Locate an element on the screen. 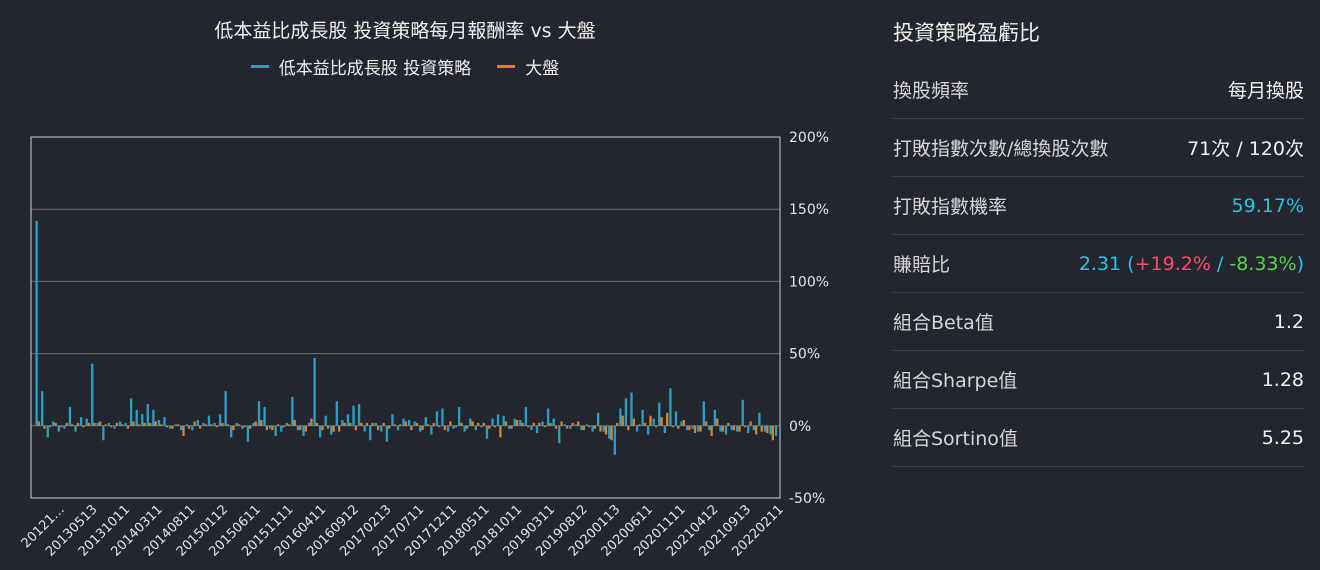  ratio-close-paren: ) is located at coordinates (1300, 263).